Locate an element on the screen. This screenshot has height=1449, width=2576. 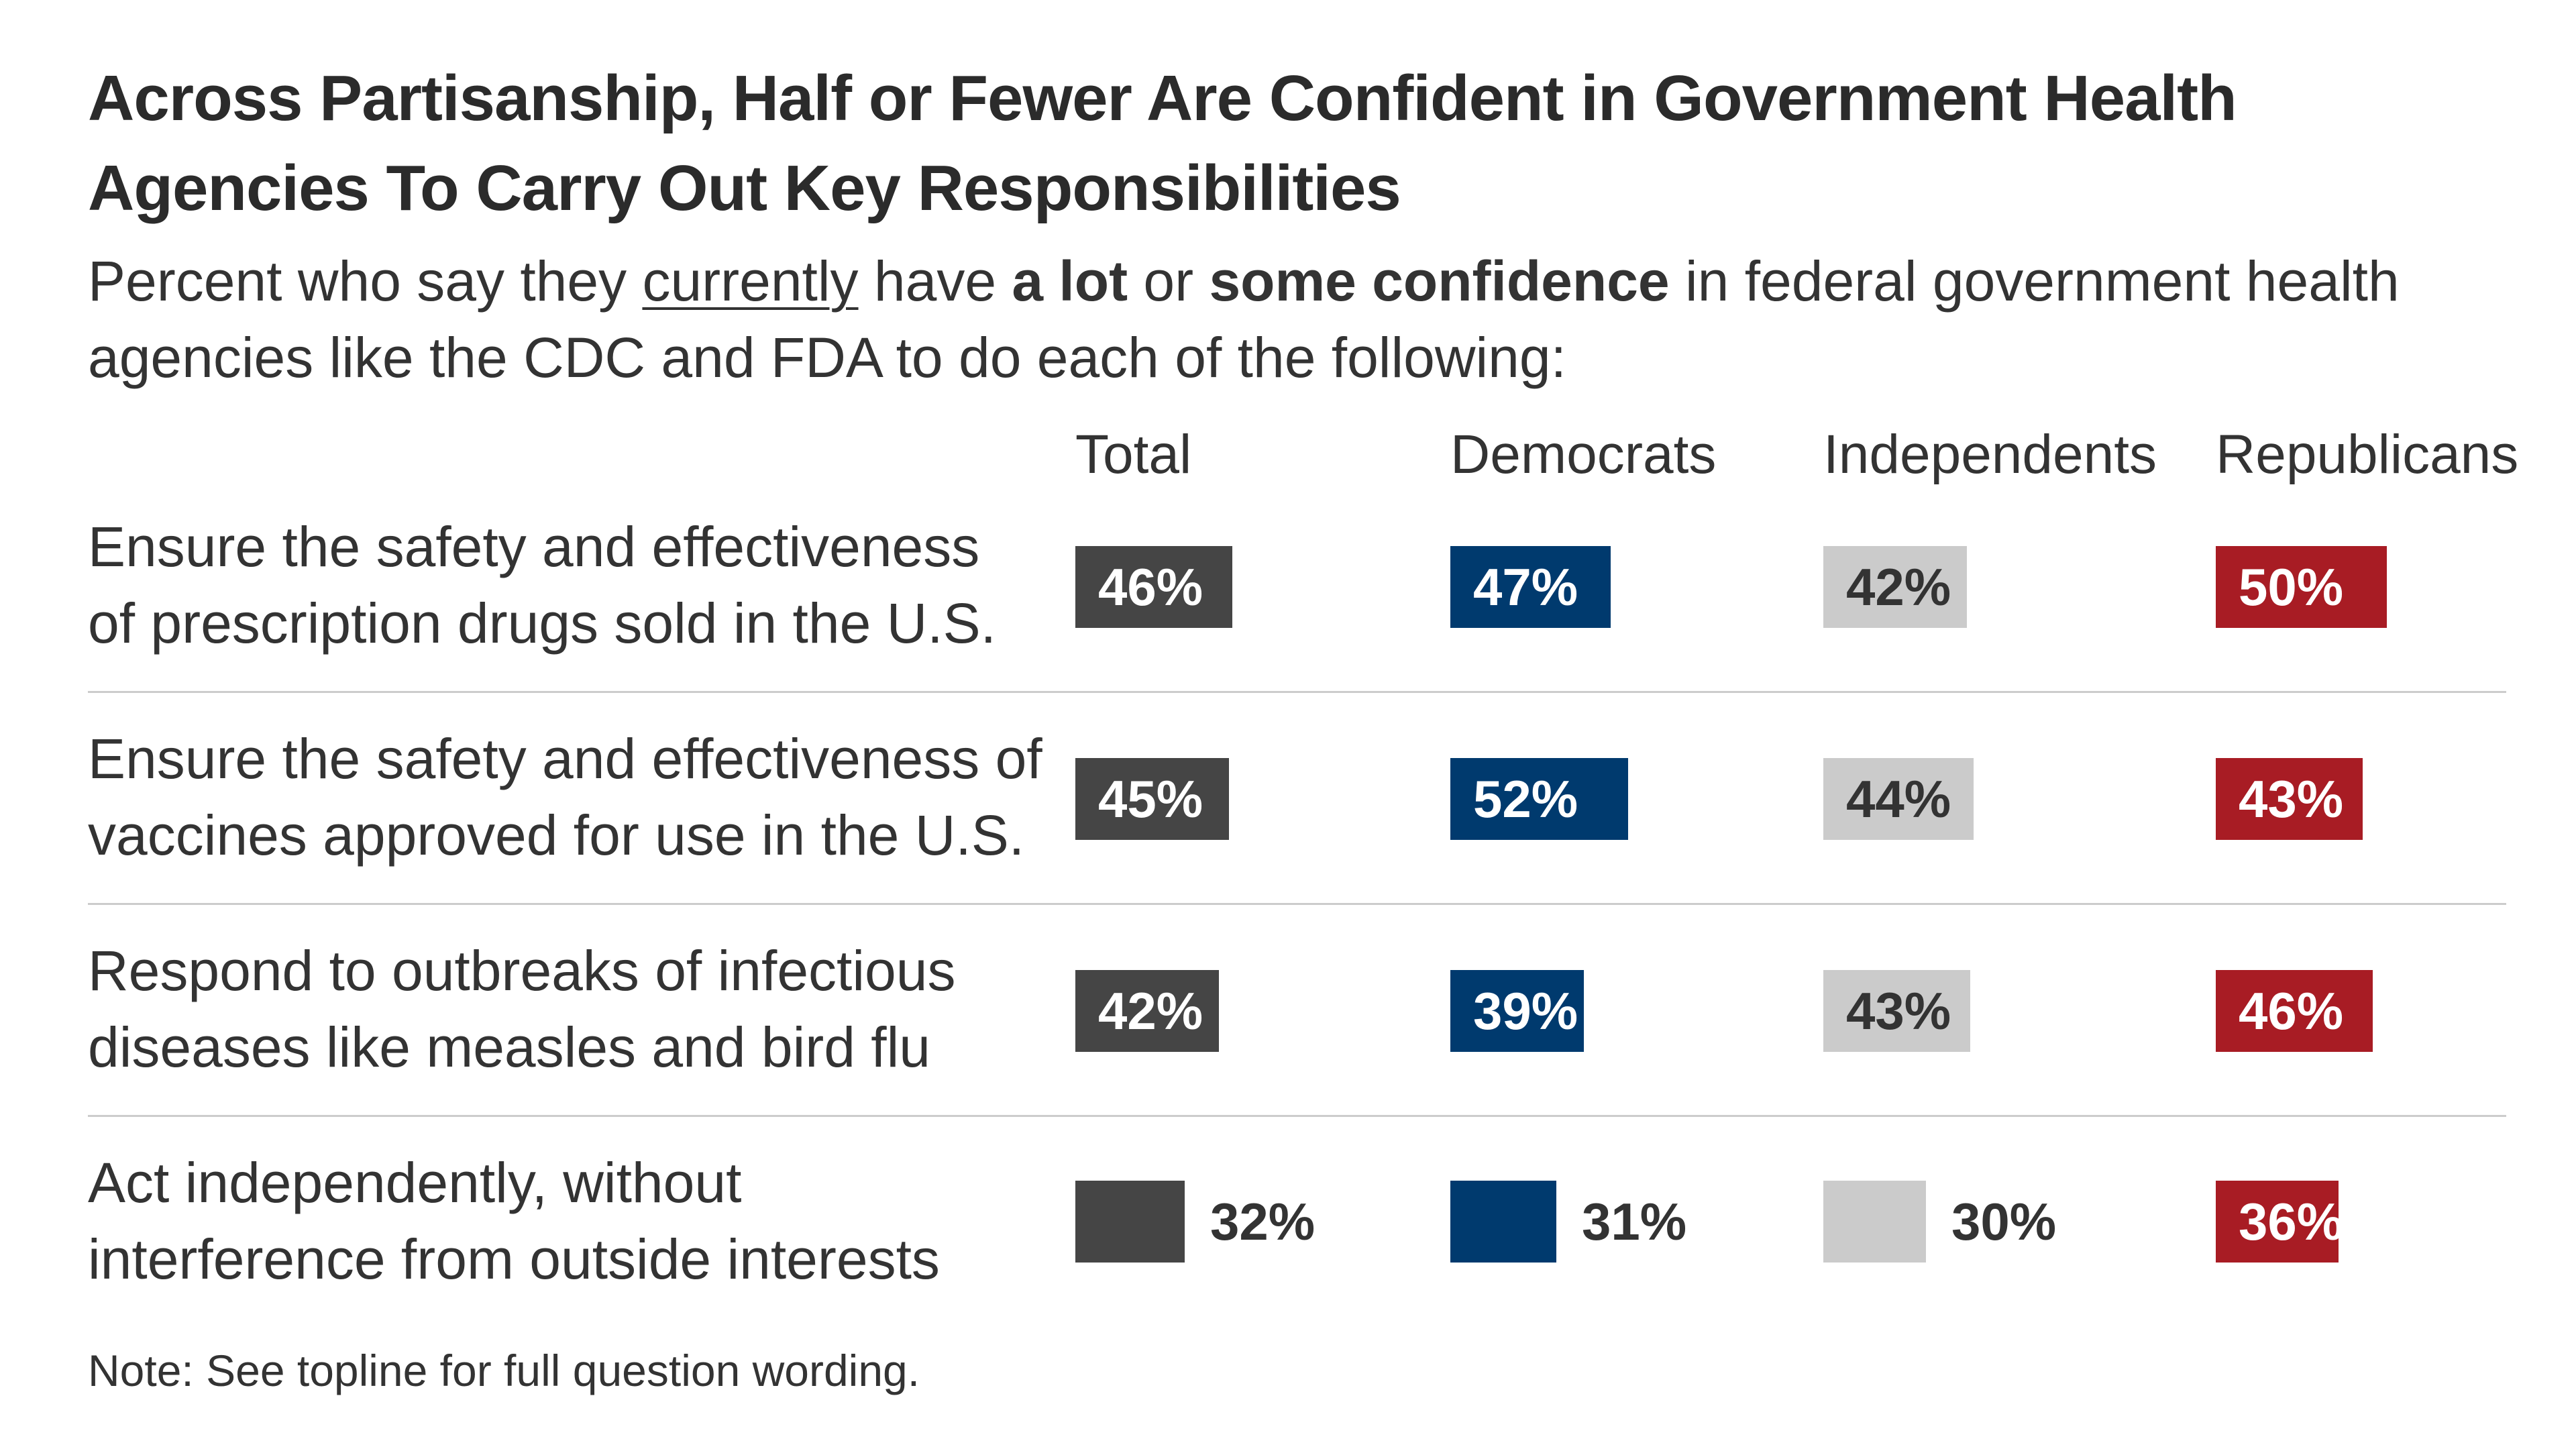
row-label-line: Ensure the safety and effectiveness of is located at coordinates (565, 758).